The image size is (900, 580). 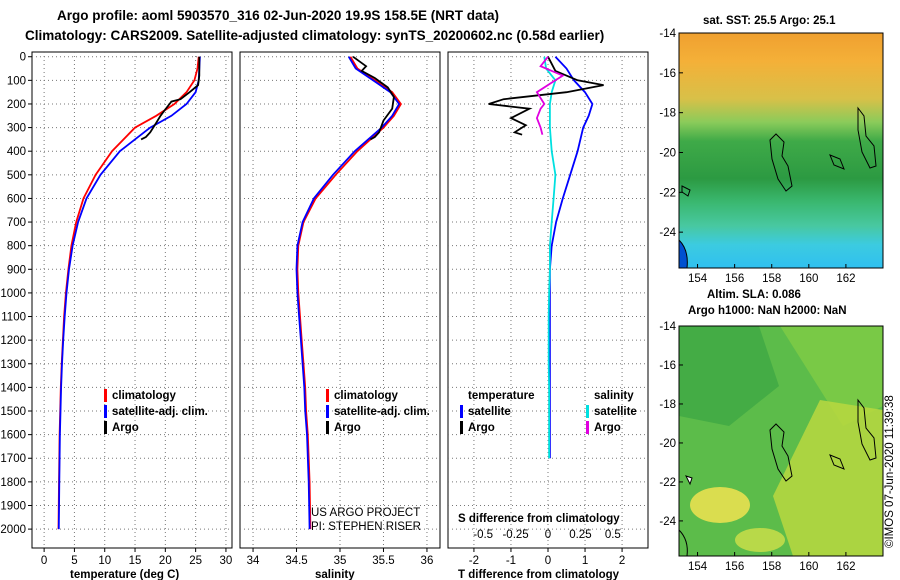 What do you see at coordinates (474, 561) in the screenshot?
I see `diff-xtick-label-0: -2` at bounding box center [474, 561].